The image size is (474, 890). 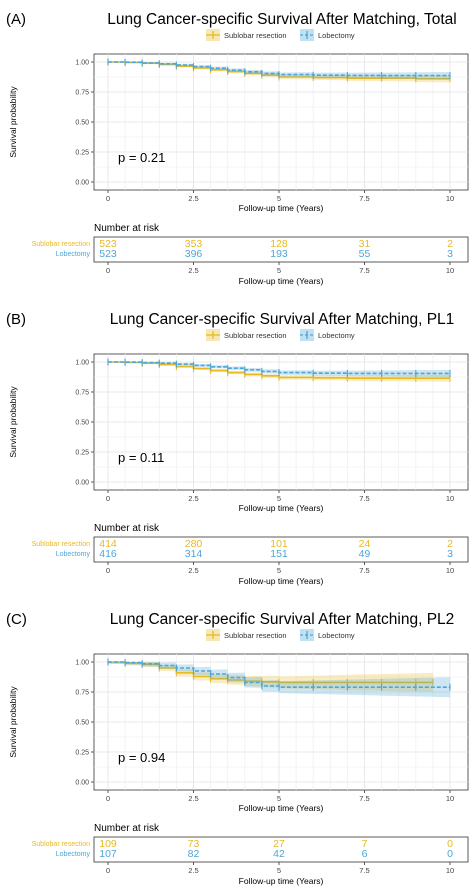 I want to click on risk-value: 523, so click(x=108, y=244).